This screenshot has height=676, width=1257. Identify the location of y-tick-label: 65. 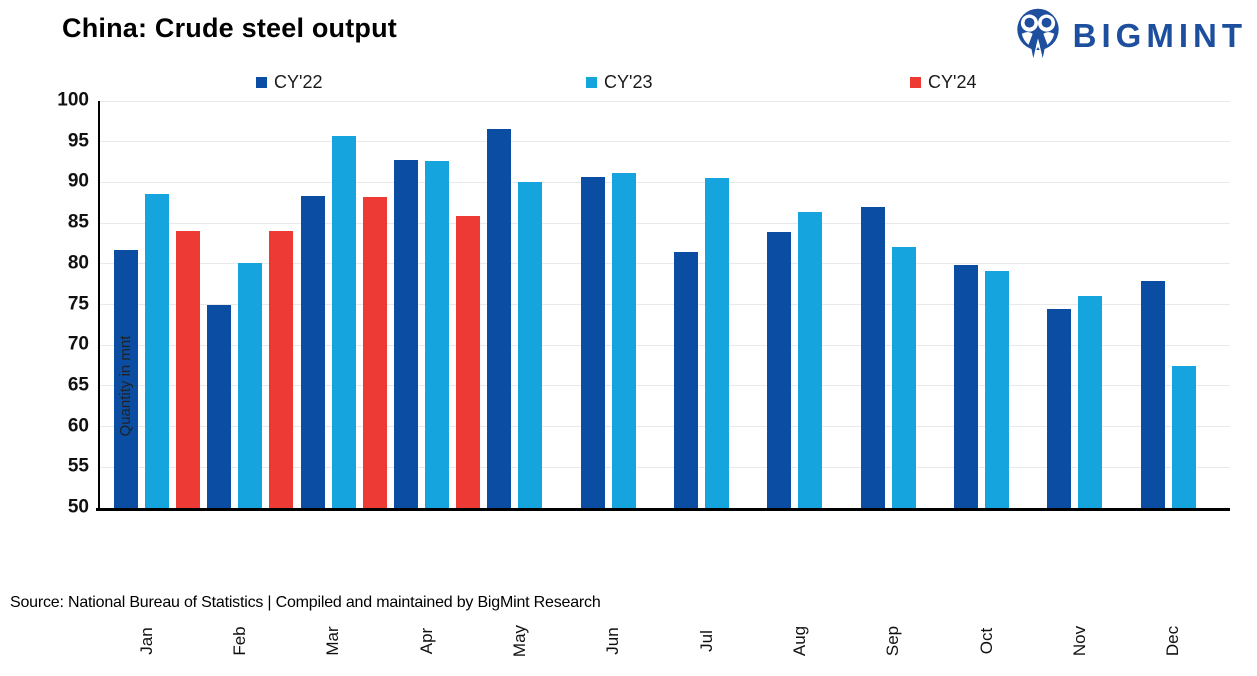
(78, 385).